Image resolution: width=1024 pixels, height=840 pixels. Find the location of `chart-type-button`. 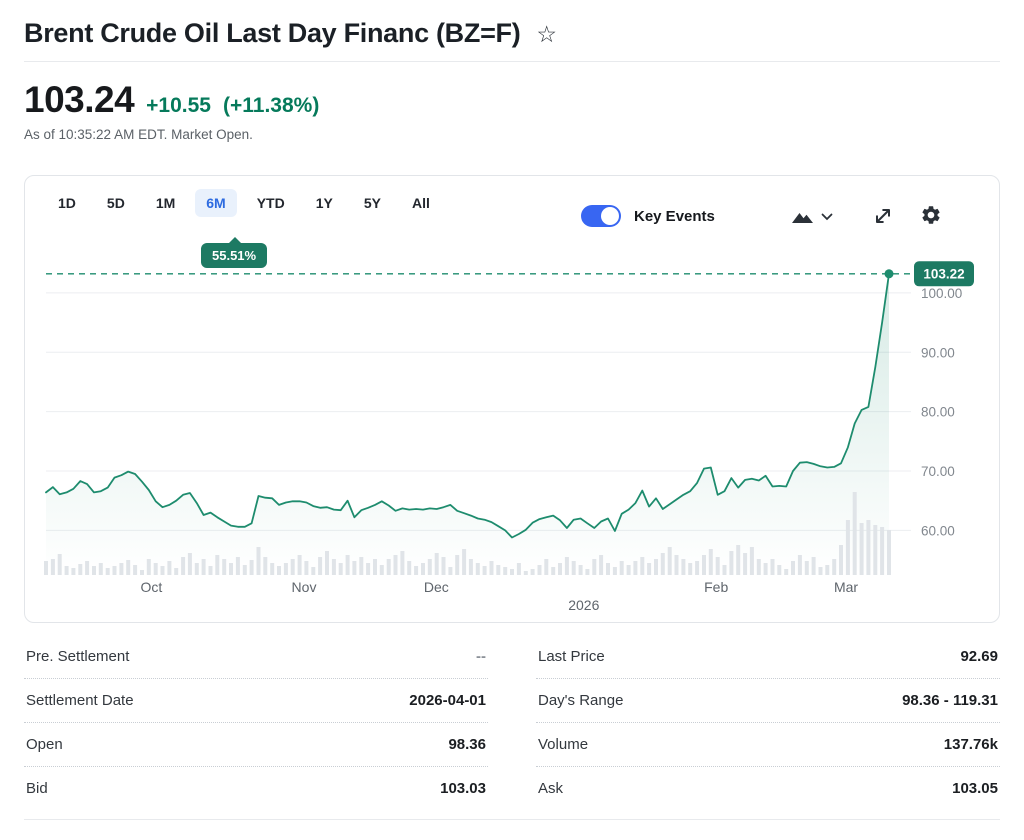

chart-type-button is located at coordinates (812, 217).